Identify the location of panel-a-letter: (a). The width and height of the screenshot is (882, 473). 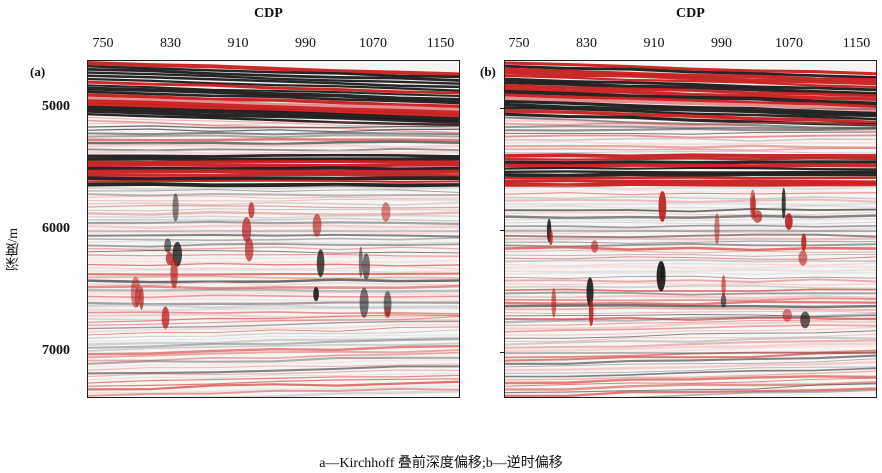
(38, 71).